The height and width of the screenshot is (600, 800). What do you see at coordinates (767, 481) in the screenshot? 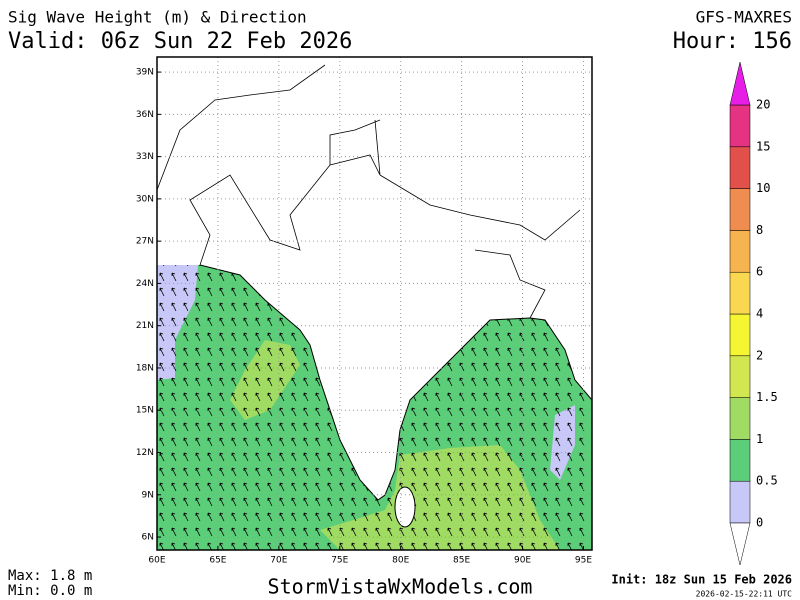
I see `colorbar-label: 0.5` at bounding box center [767, 481].